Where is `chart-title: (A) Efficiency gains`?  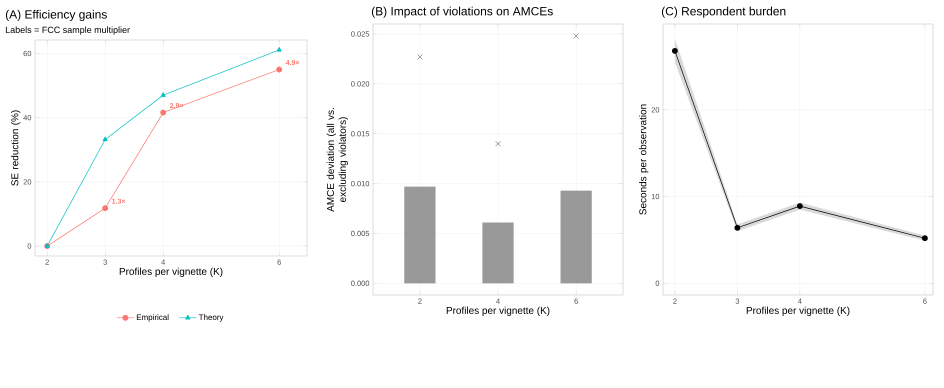
chart-title: (A) Efficiency gains is located at coordinates (56, 16).